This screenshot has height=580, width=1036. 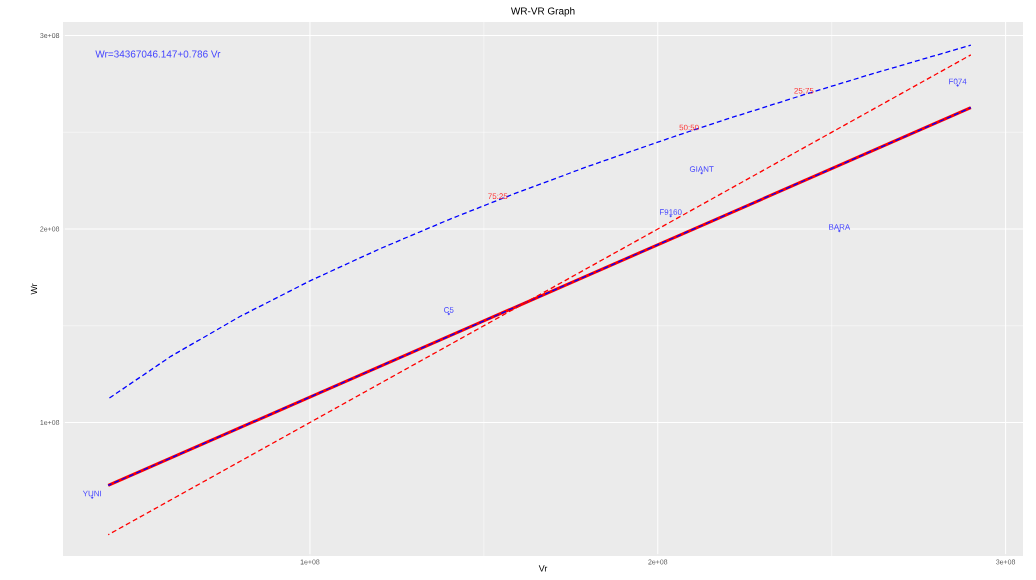 What do you see at coordinates (158, 54) in the screenshot?
I see `annotation: Wr=34367046.147+0.786 Vr` at bounding box center [158, 54].